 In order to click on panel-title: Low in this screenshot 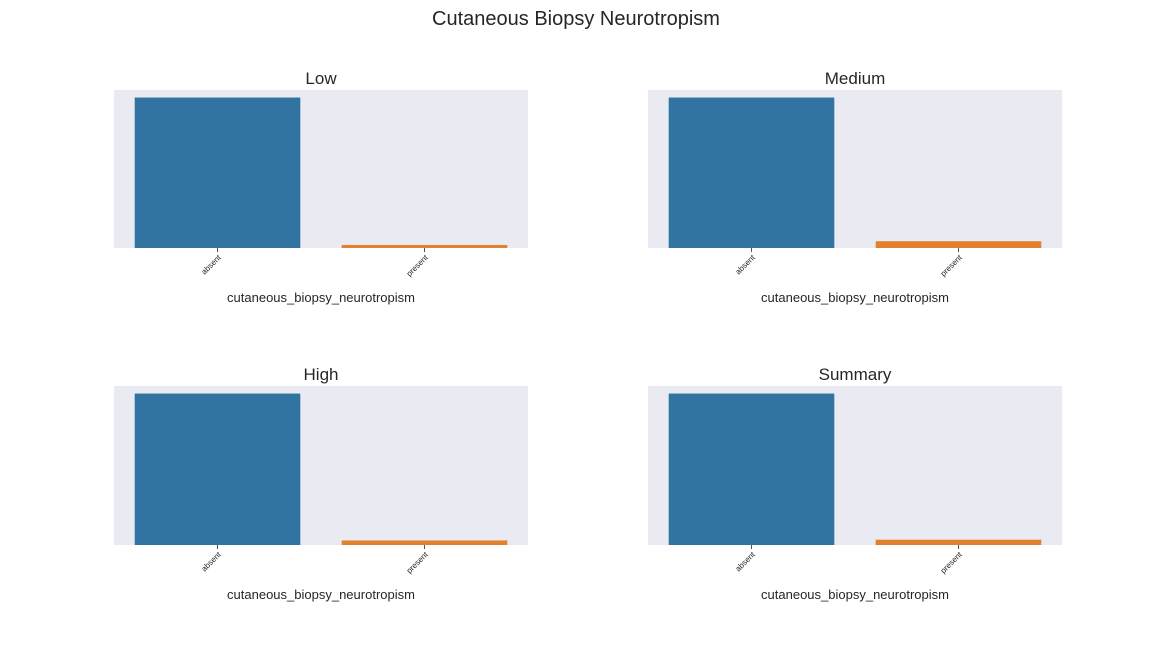, I will do `click(321, 78)`.